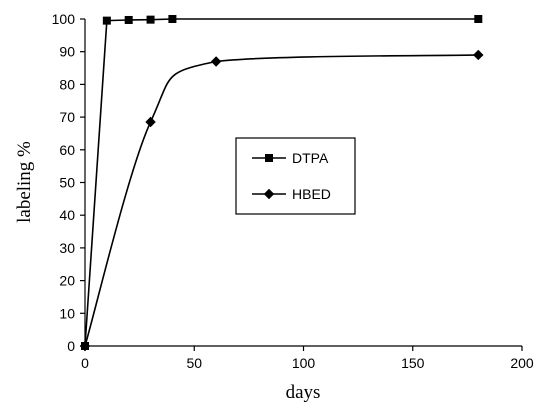  Describe the element at coordinates (67, 313) in the screenshot. I see `y-tick-label: 10` at that location.